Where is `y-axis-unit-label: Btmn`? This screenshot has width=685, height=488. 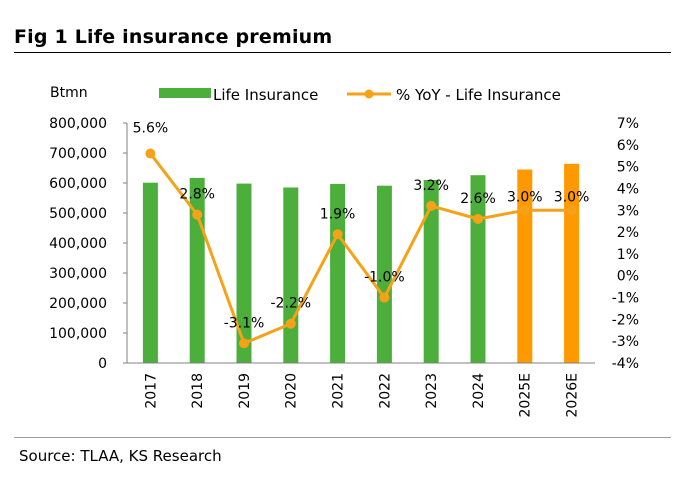 y-axis-unit-label: Btmn is located at coordinates (69, 93).